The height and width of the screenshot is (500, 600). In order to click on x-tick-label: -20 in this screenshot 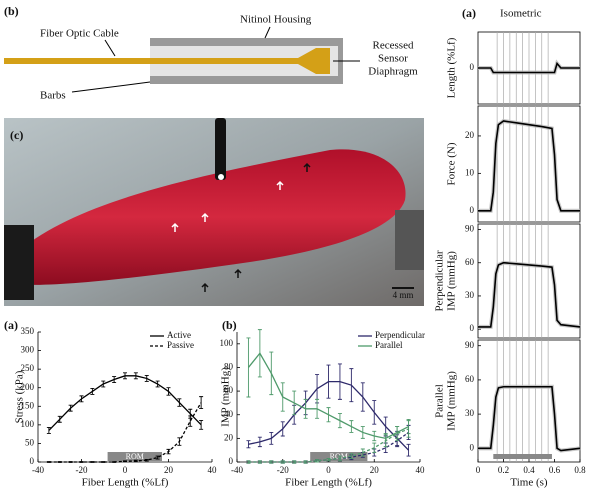, I will do `click(82, 470)`.